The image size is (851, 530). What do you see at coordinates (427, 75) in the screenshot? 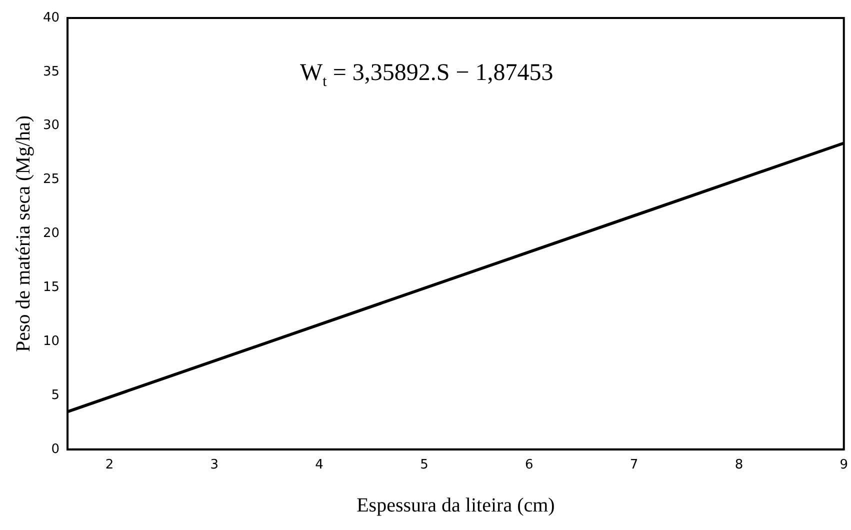
I see `annotation: W$_{t}$ = 3,35892.S − 1,87453` at bounding box center [427, 75].